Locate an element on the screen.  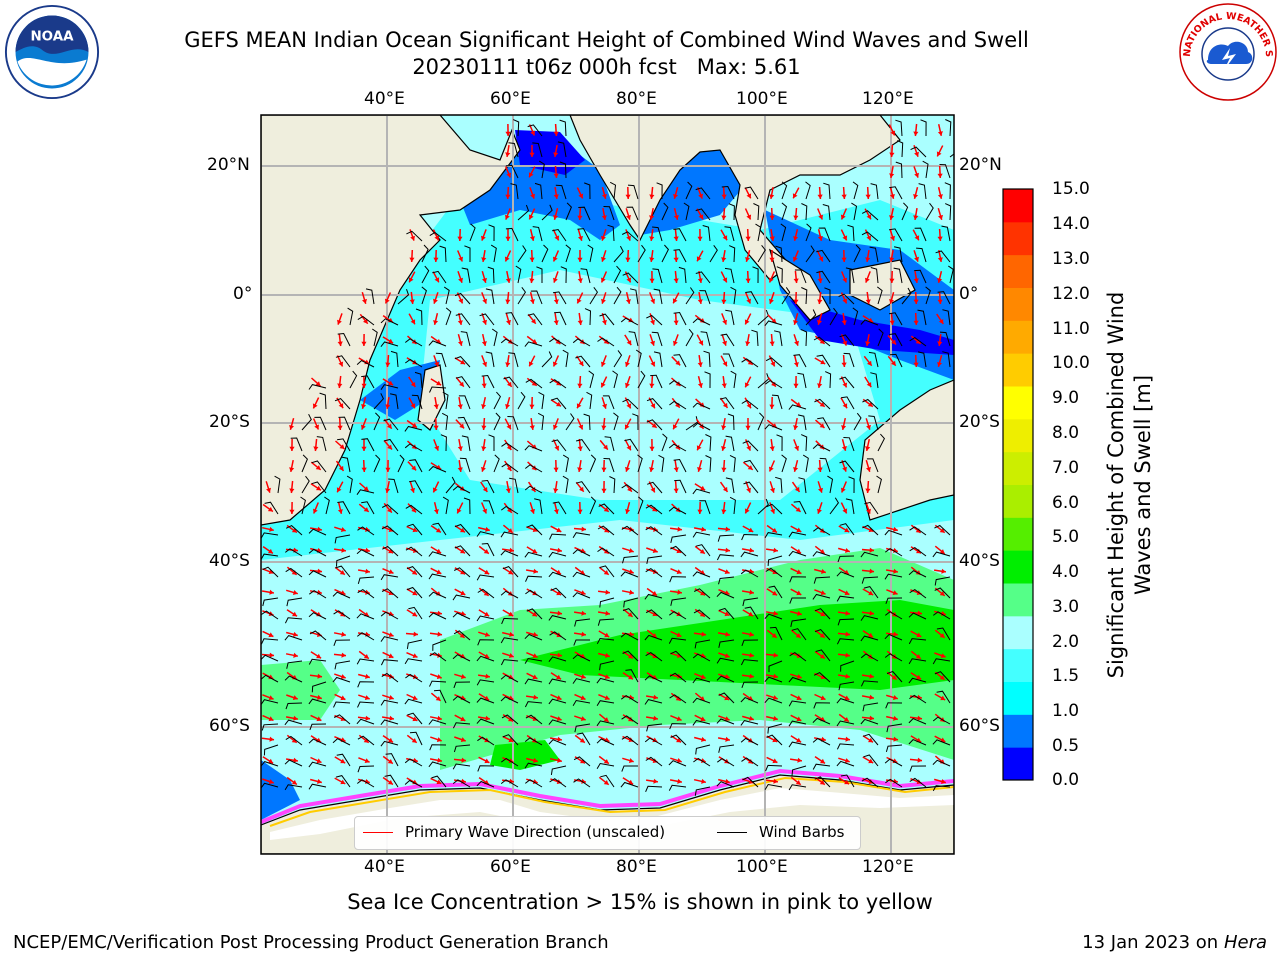
colorbar-segment is located at coordinates (1018, 271).